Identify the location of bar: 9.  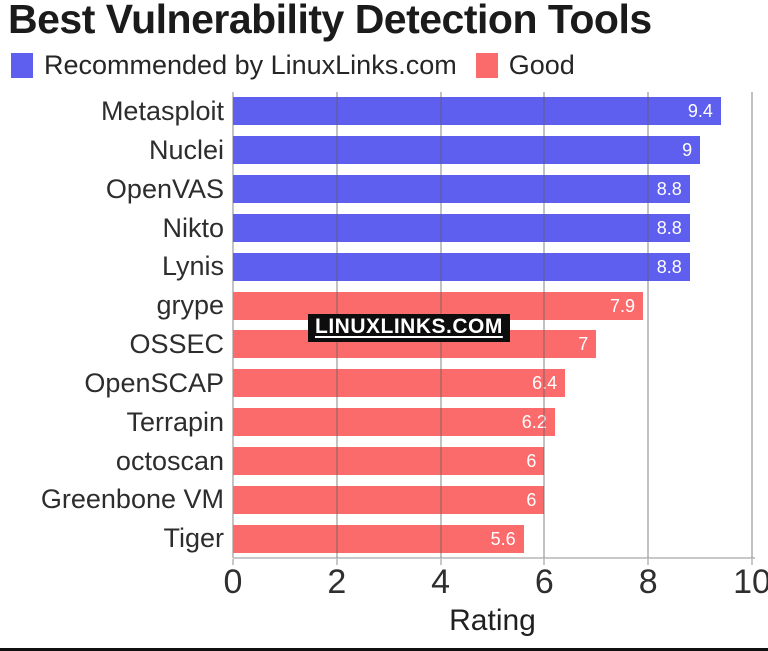
(467, 150).